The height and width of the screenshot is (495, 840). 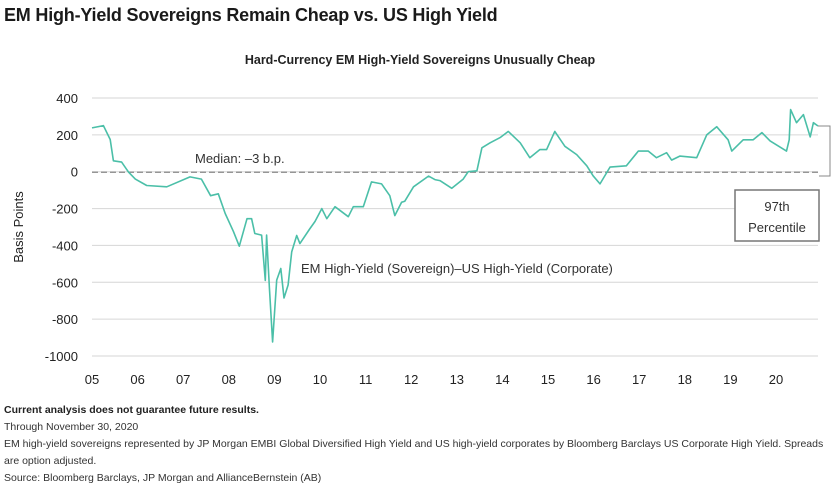 What do you see at coordinates (67, 98) in the screenshot?
I see `y-tick-label: 400` at bounding box center [67, 98].